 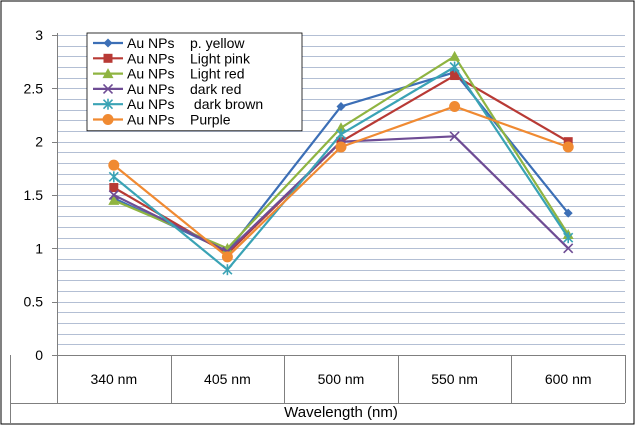 What do you see at coordinates (341, 412) in the screenshot?
I see `x-axis-label: Wavelength (nm)` at bounding box center [341, 412].